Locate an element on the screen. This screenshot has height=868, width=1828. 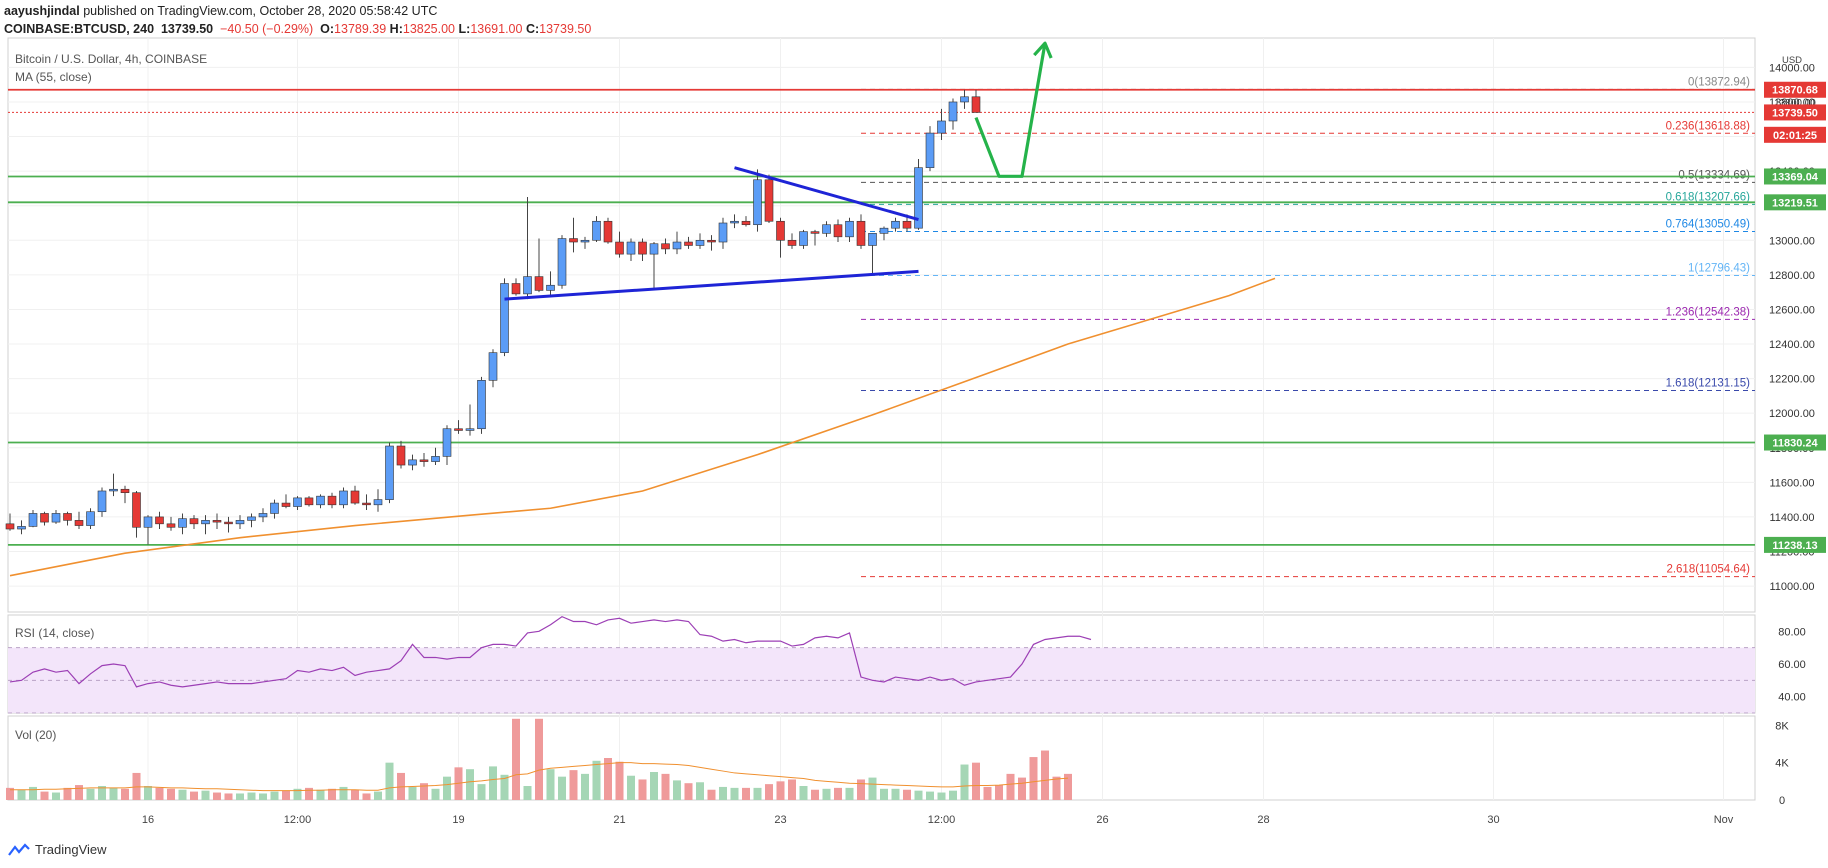
price-tick-label: 13000.00 is located at coordinates (1792, 241).